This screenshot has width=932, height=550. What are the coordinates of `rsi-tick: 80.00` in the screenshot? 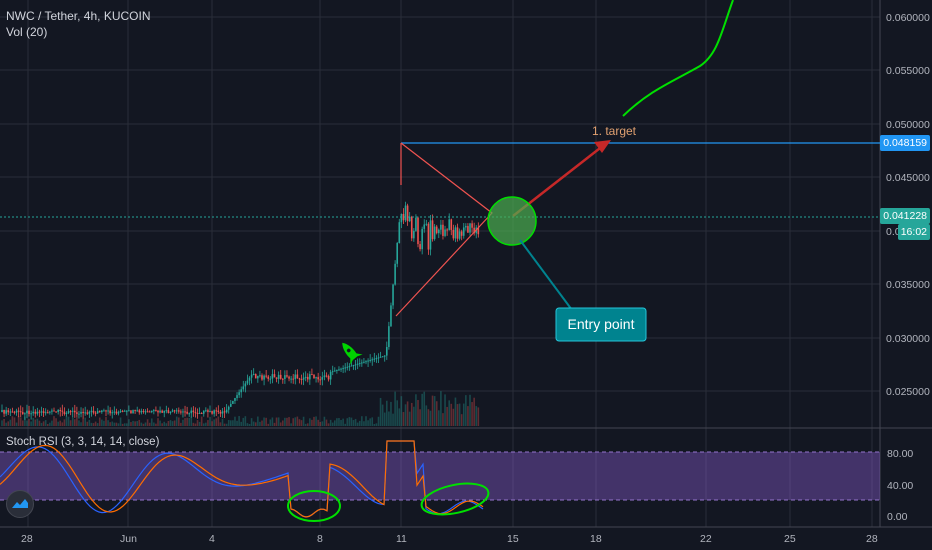 It's located at (900, 454).